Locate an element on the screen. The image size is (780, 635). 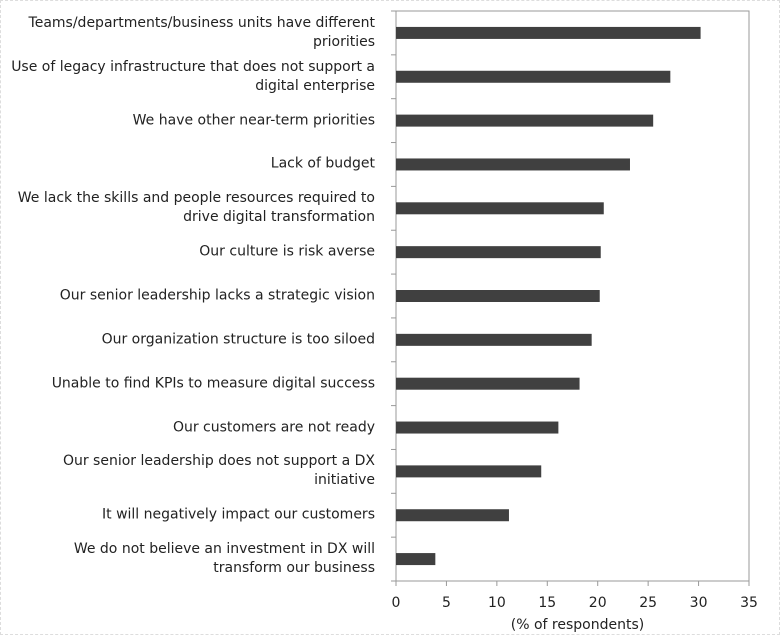
x-tick-label: 5 is located at coordinates (446, 603).